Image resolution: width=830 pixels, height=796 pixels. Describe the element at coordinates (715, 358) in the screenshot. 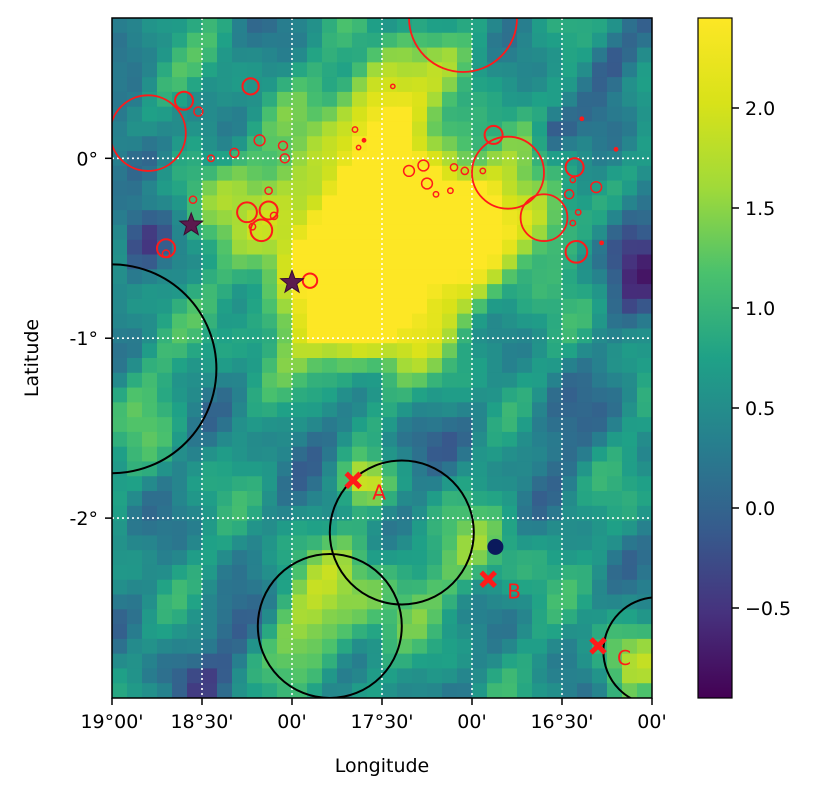

I see `colorbar-gradient` at that location.